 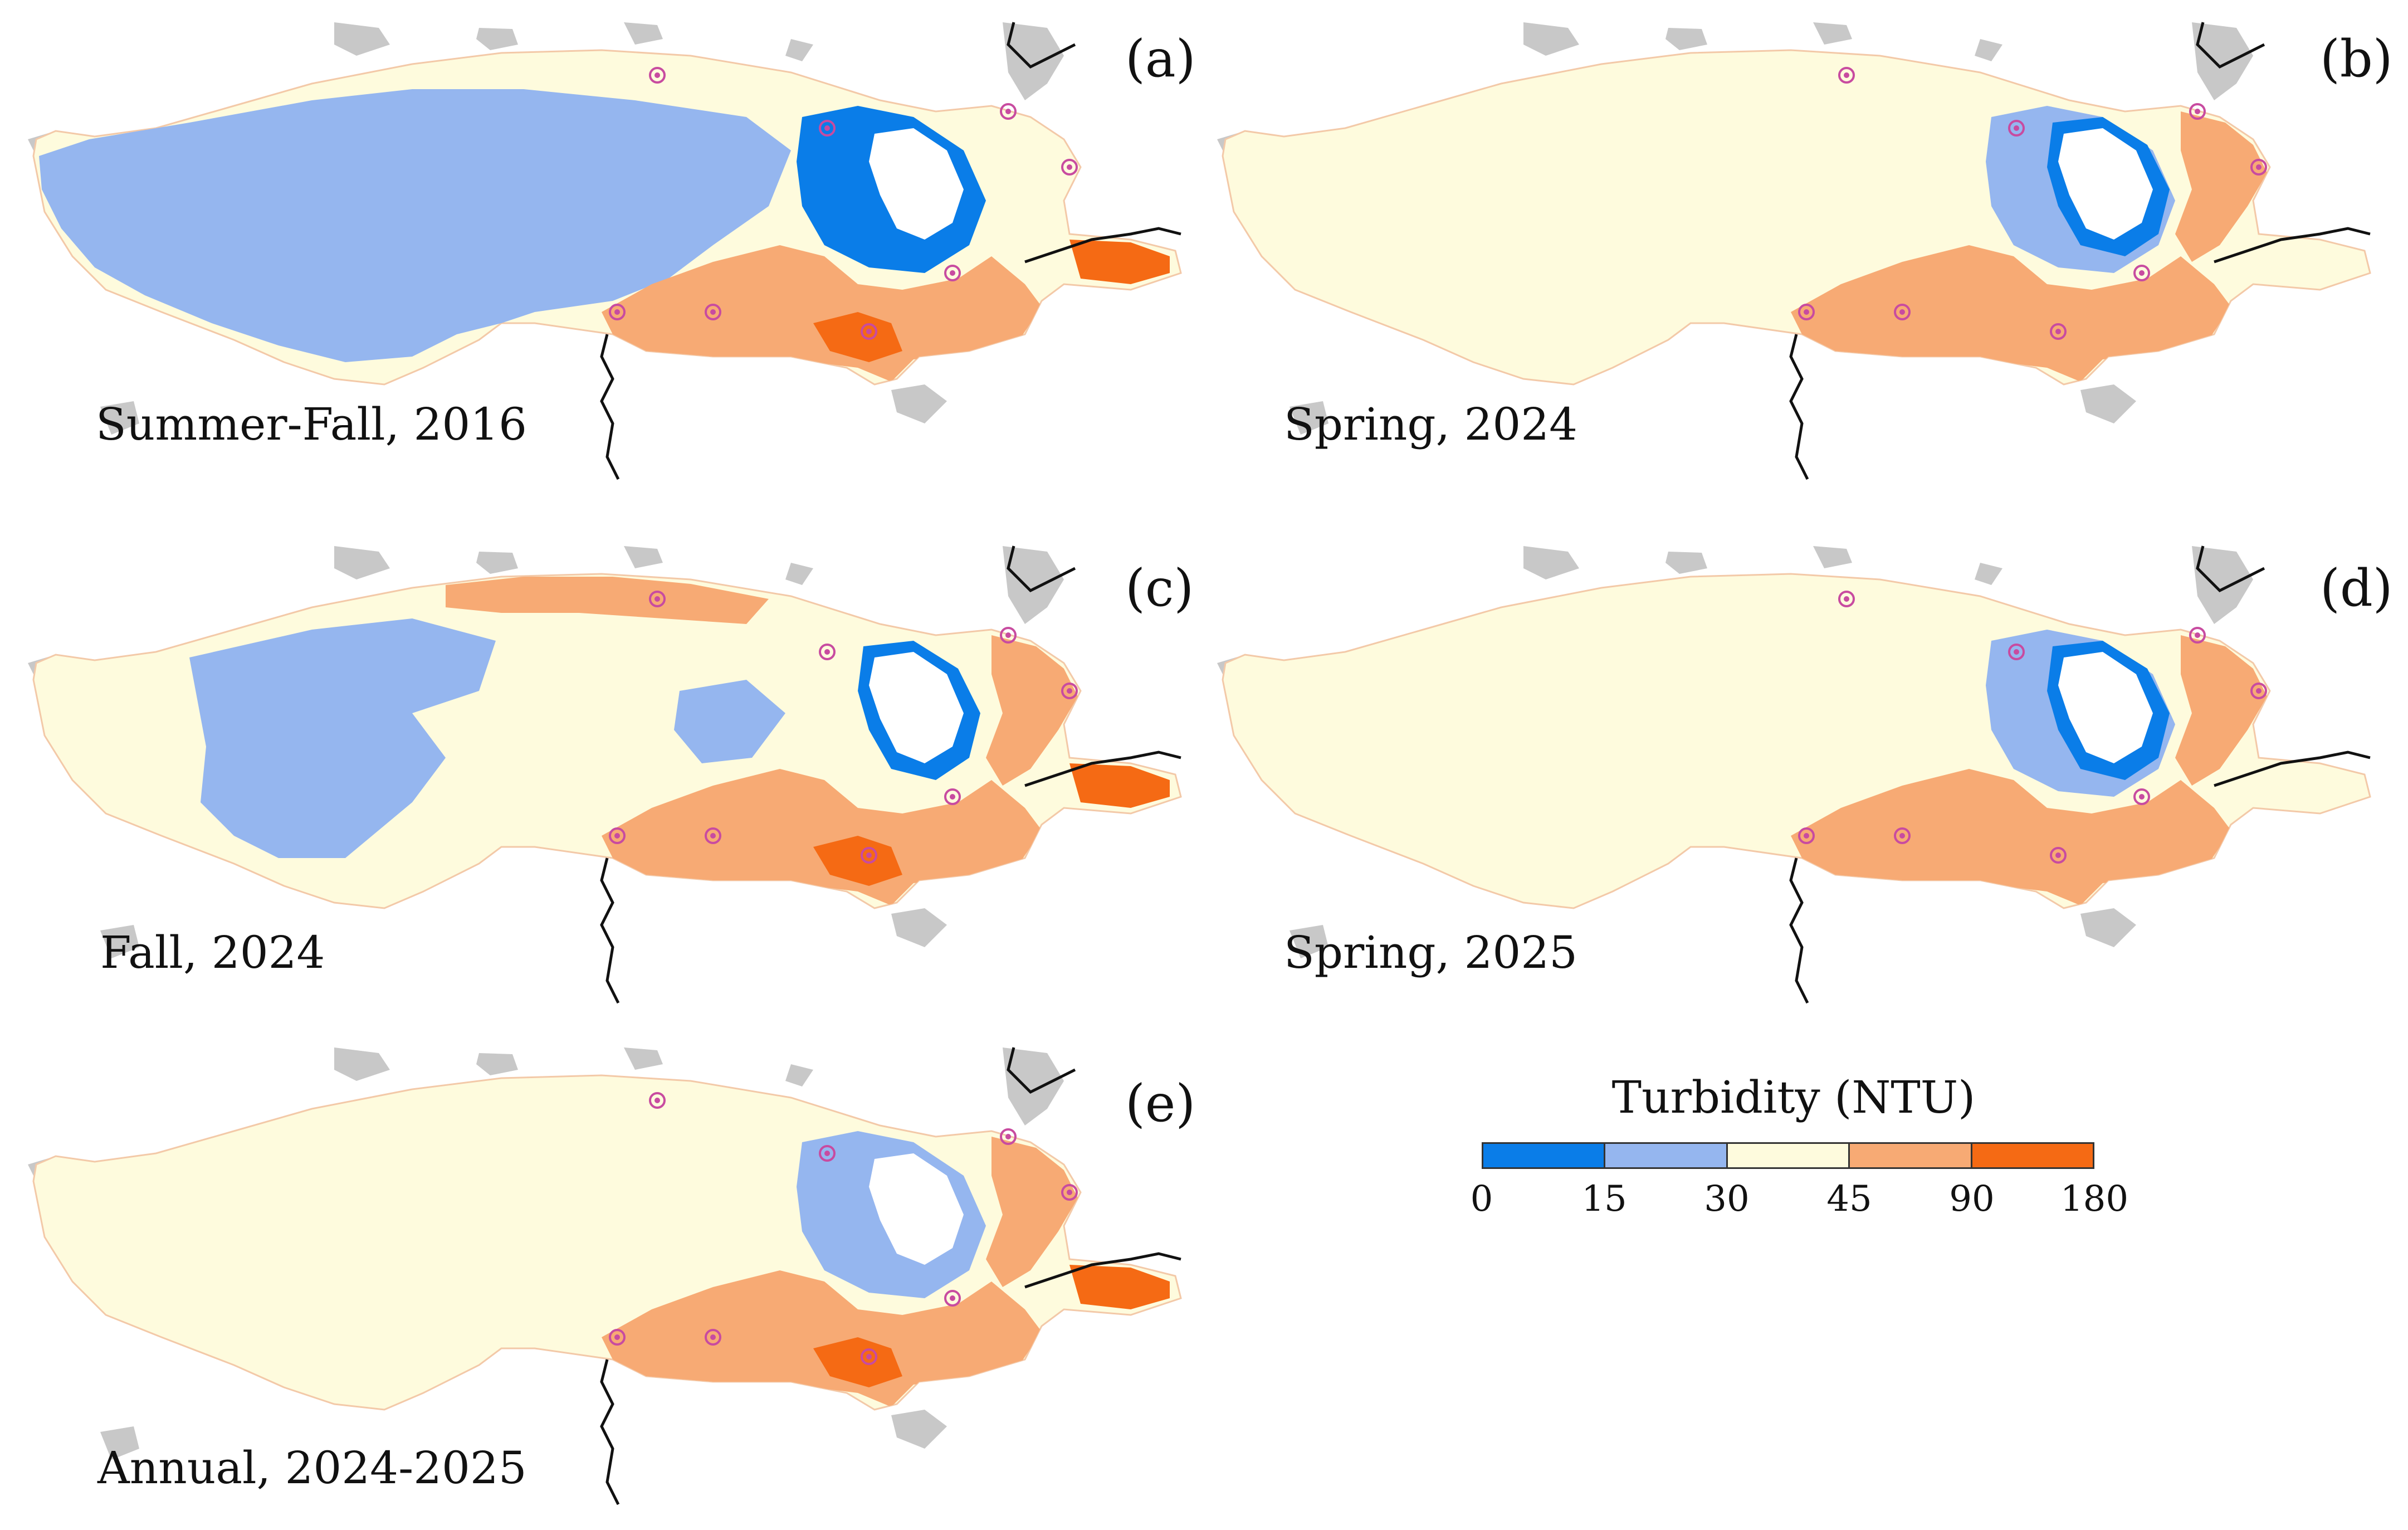 I want to click on legend-tick-45: 45, so click(x=1849, y=1199).